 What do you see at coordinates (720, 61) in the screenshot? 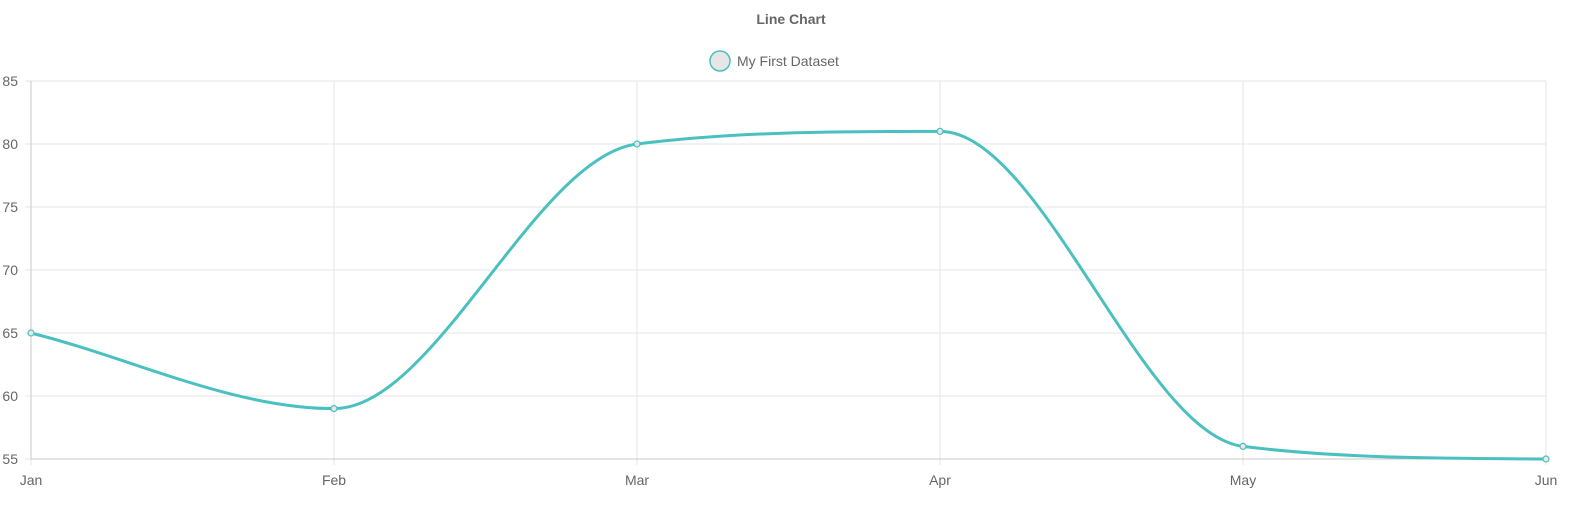
I see `legend-marker` at bounding box center [720, 61].